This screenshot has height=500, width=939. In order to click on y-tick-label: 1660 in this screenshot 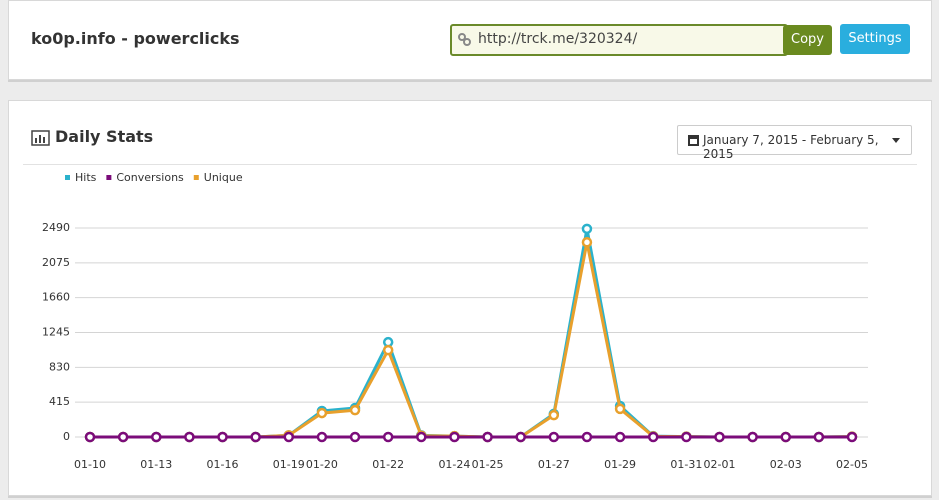, I will do `click(56, 297)`.